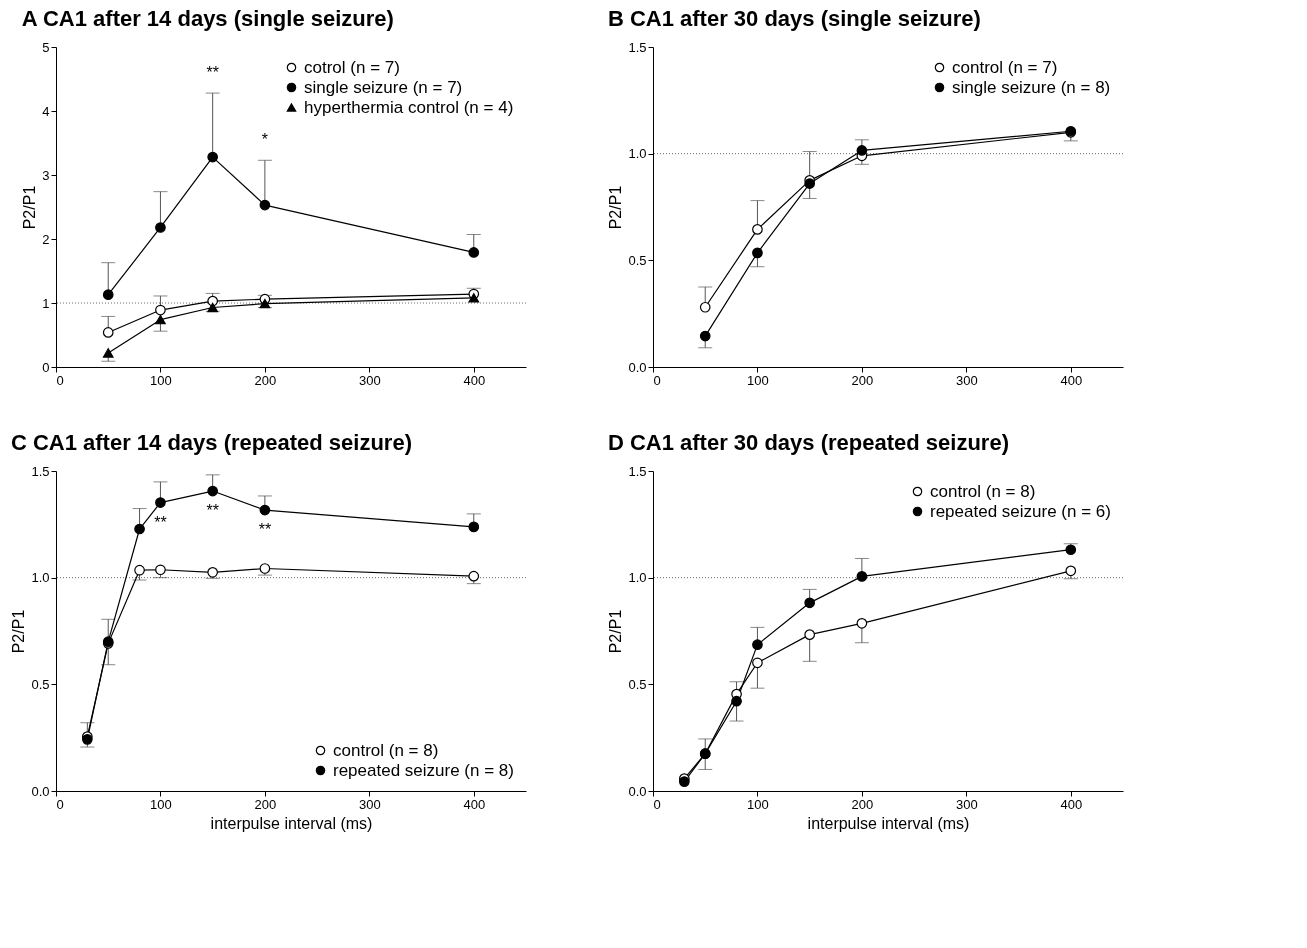 This screenshot has height=948, width=1307. What do you see at coordinates (409, 107) in the screenshot?
I see `legend-label: hyperthermia control (n = 4)` at bounding box center [409, 107].